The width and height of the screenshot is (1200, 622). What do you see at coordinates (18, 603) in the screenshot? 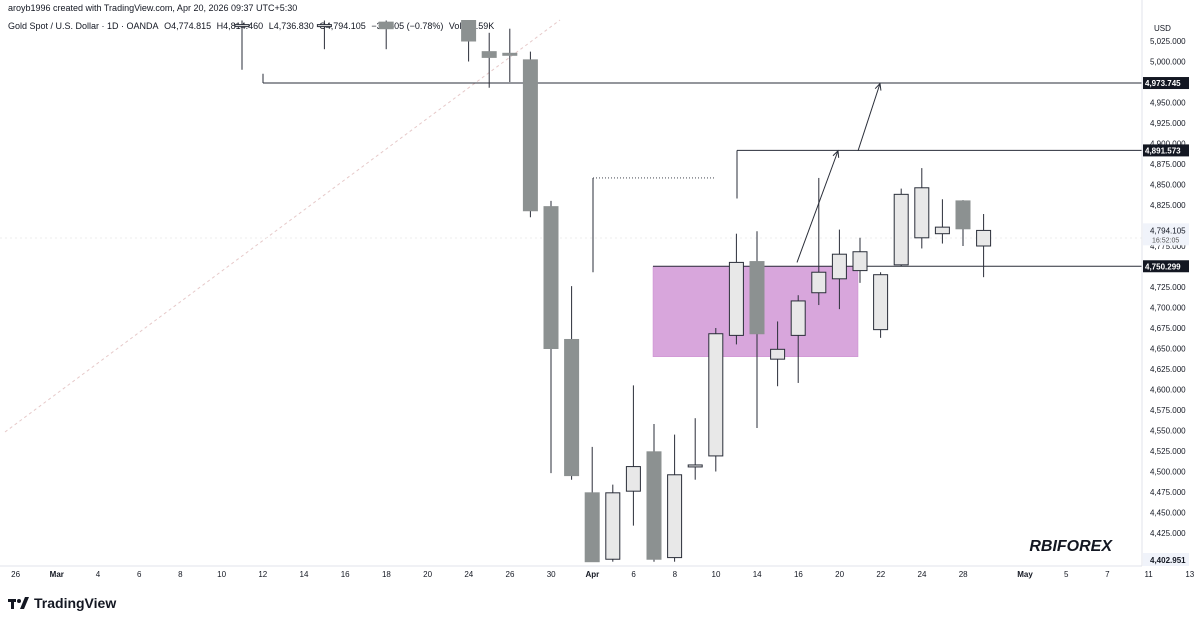
I see `tradingview-logo-icon` at bounding box center [18, 603].